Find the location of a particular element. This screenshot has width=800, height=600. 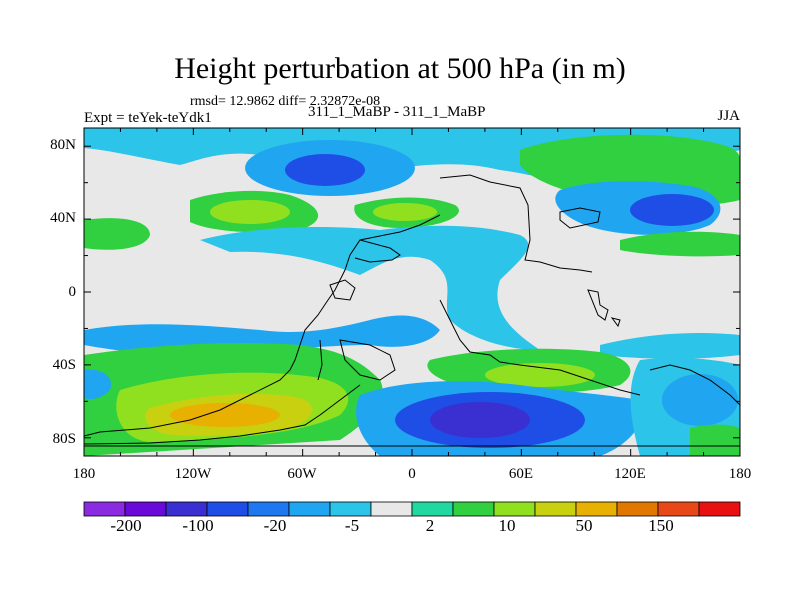

x-tick-label: 60W is located at coordinates (302, 474).